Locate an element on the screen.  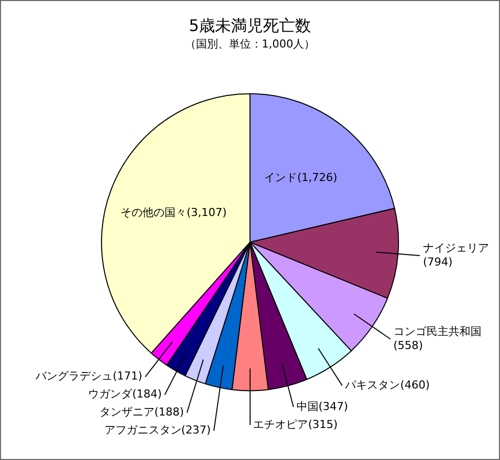
chart-subtitle: （国別、単位：1,000人） is located at coordinates (250, 44).